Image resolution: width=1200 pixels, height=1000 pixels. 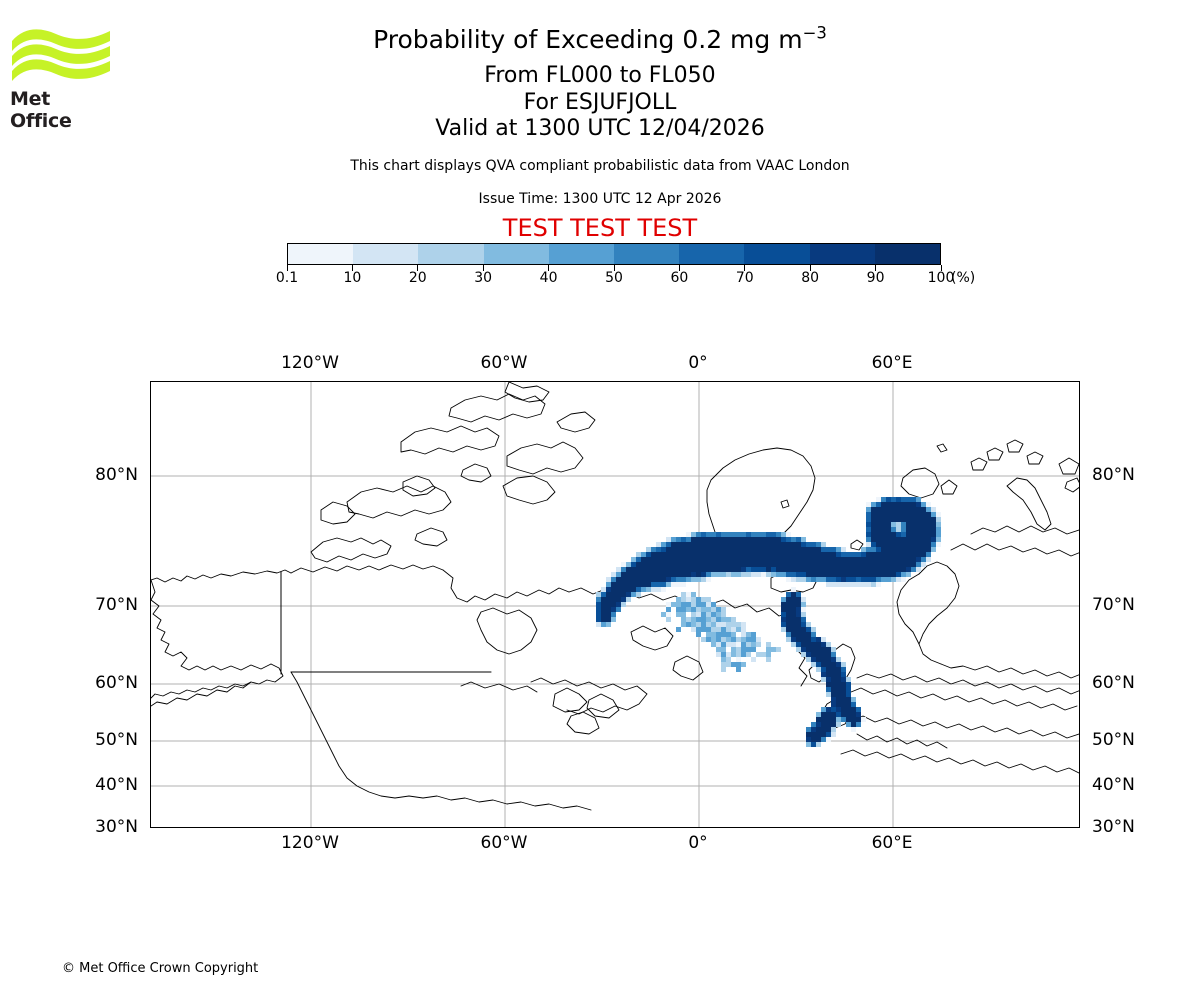 I want to click on lat-label-left-80: 80°N, so click(x=116, y=475).